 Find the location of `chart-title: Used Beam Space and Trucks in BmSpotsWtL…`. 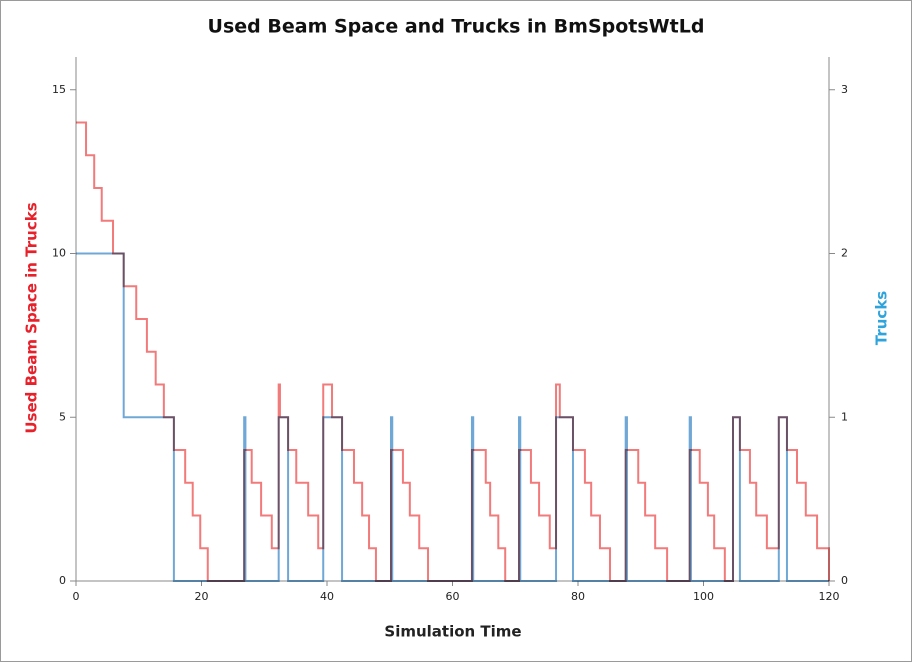

chart-title: Used Beam Space and Trucks in BmSpotsWtL… is located at coordinates (456, 27).